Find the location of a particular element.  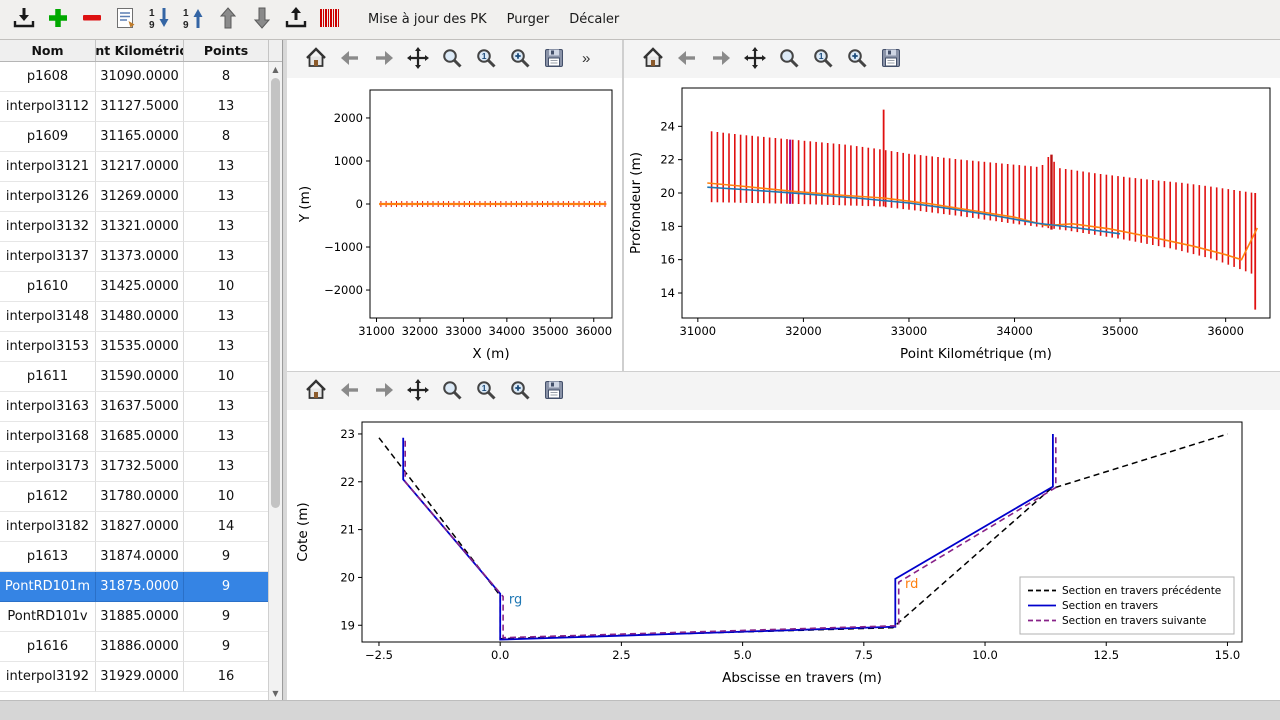

pk-marks-button is located at coordinates (330, 20).